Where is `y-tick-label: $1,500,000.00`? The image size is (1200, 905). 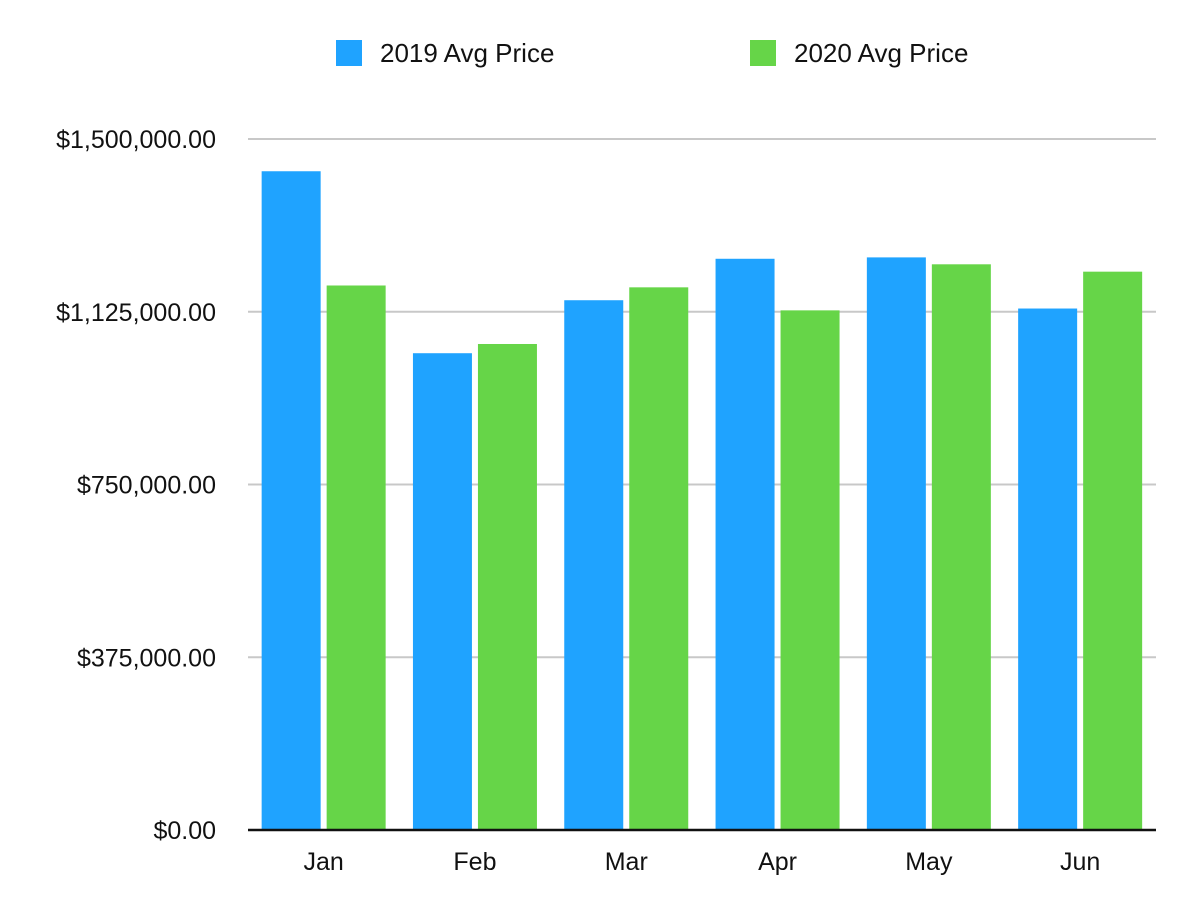 y-tick-label: $1,500,000.00 is located at coordinates (136, 140).